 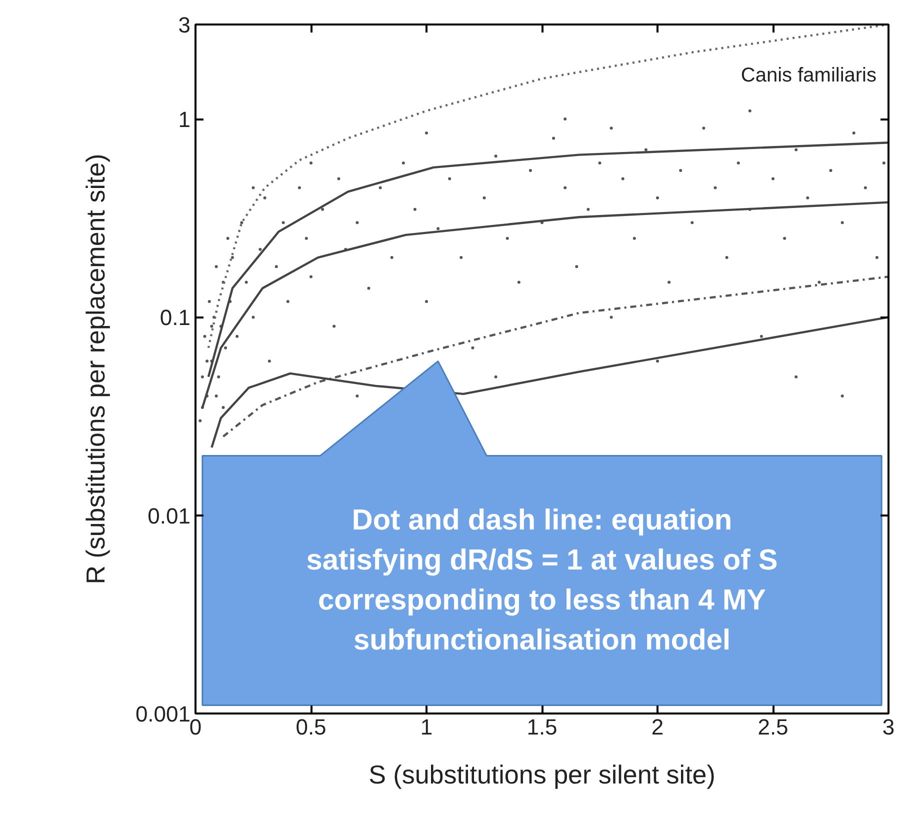 What do you see at coordinates (163, 714) in the screenshot?
I see `y-tick-label: 0.001` at bounding box center [163, 714].